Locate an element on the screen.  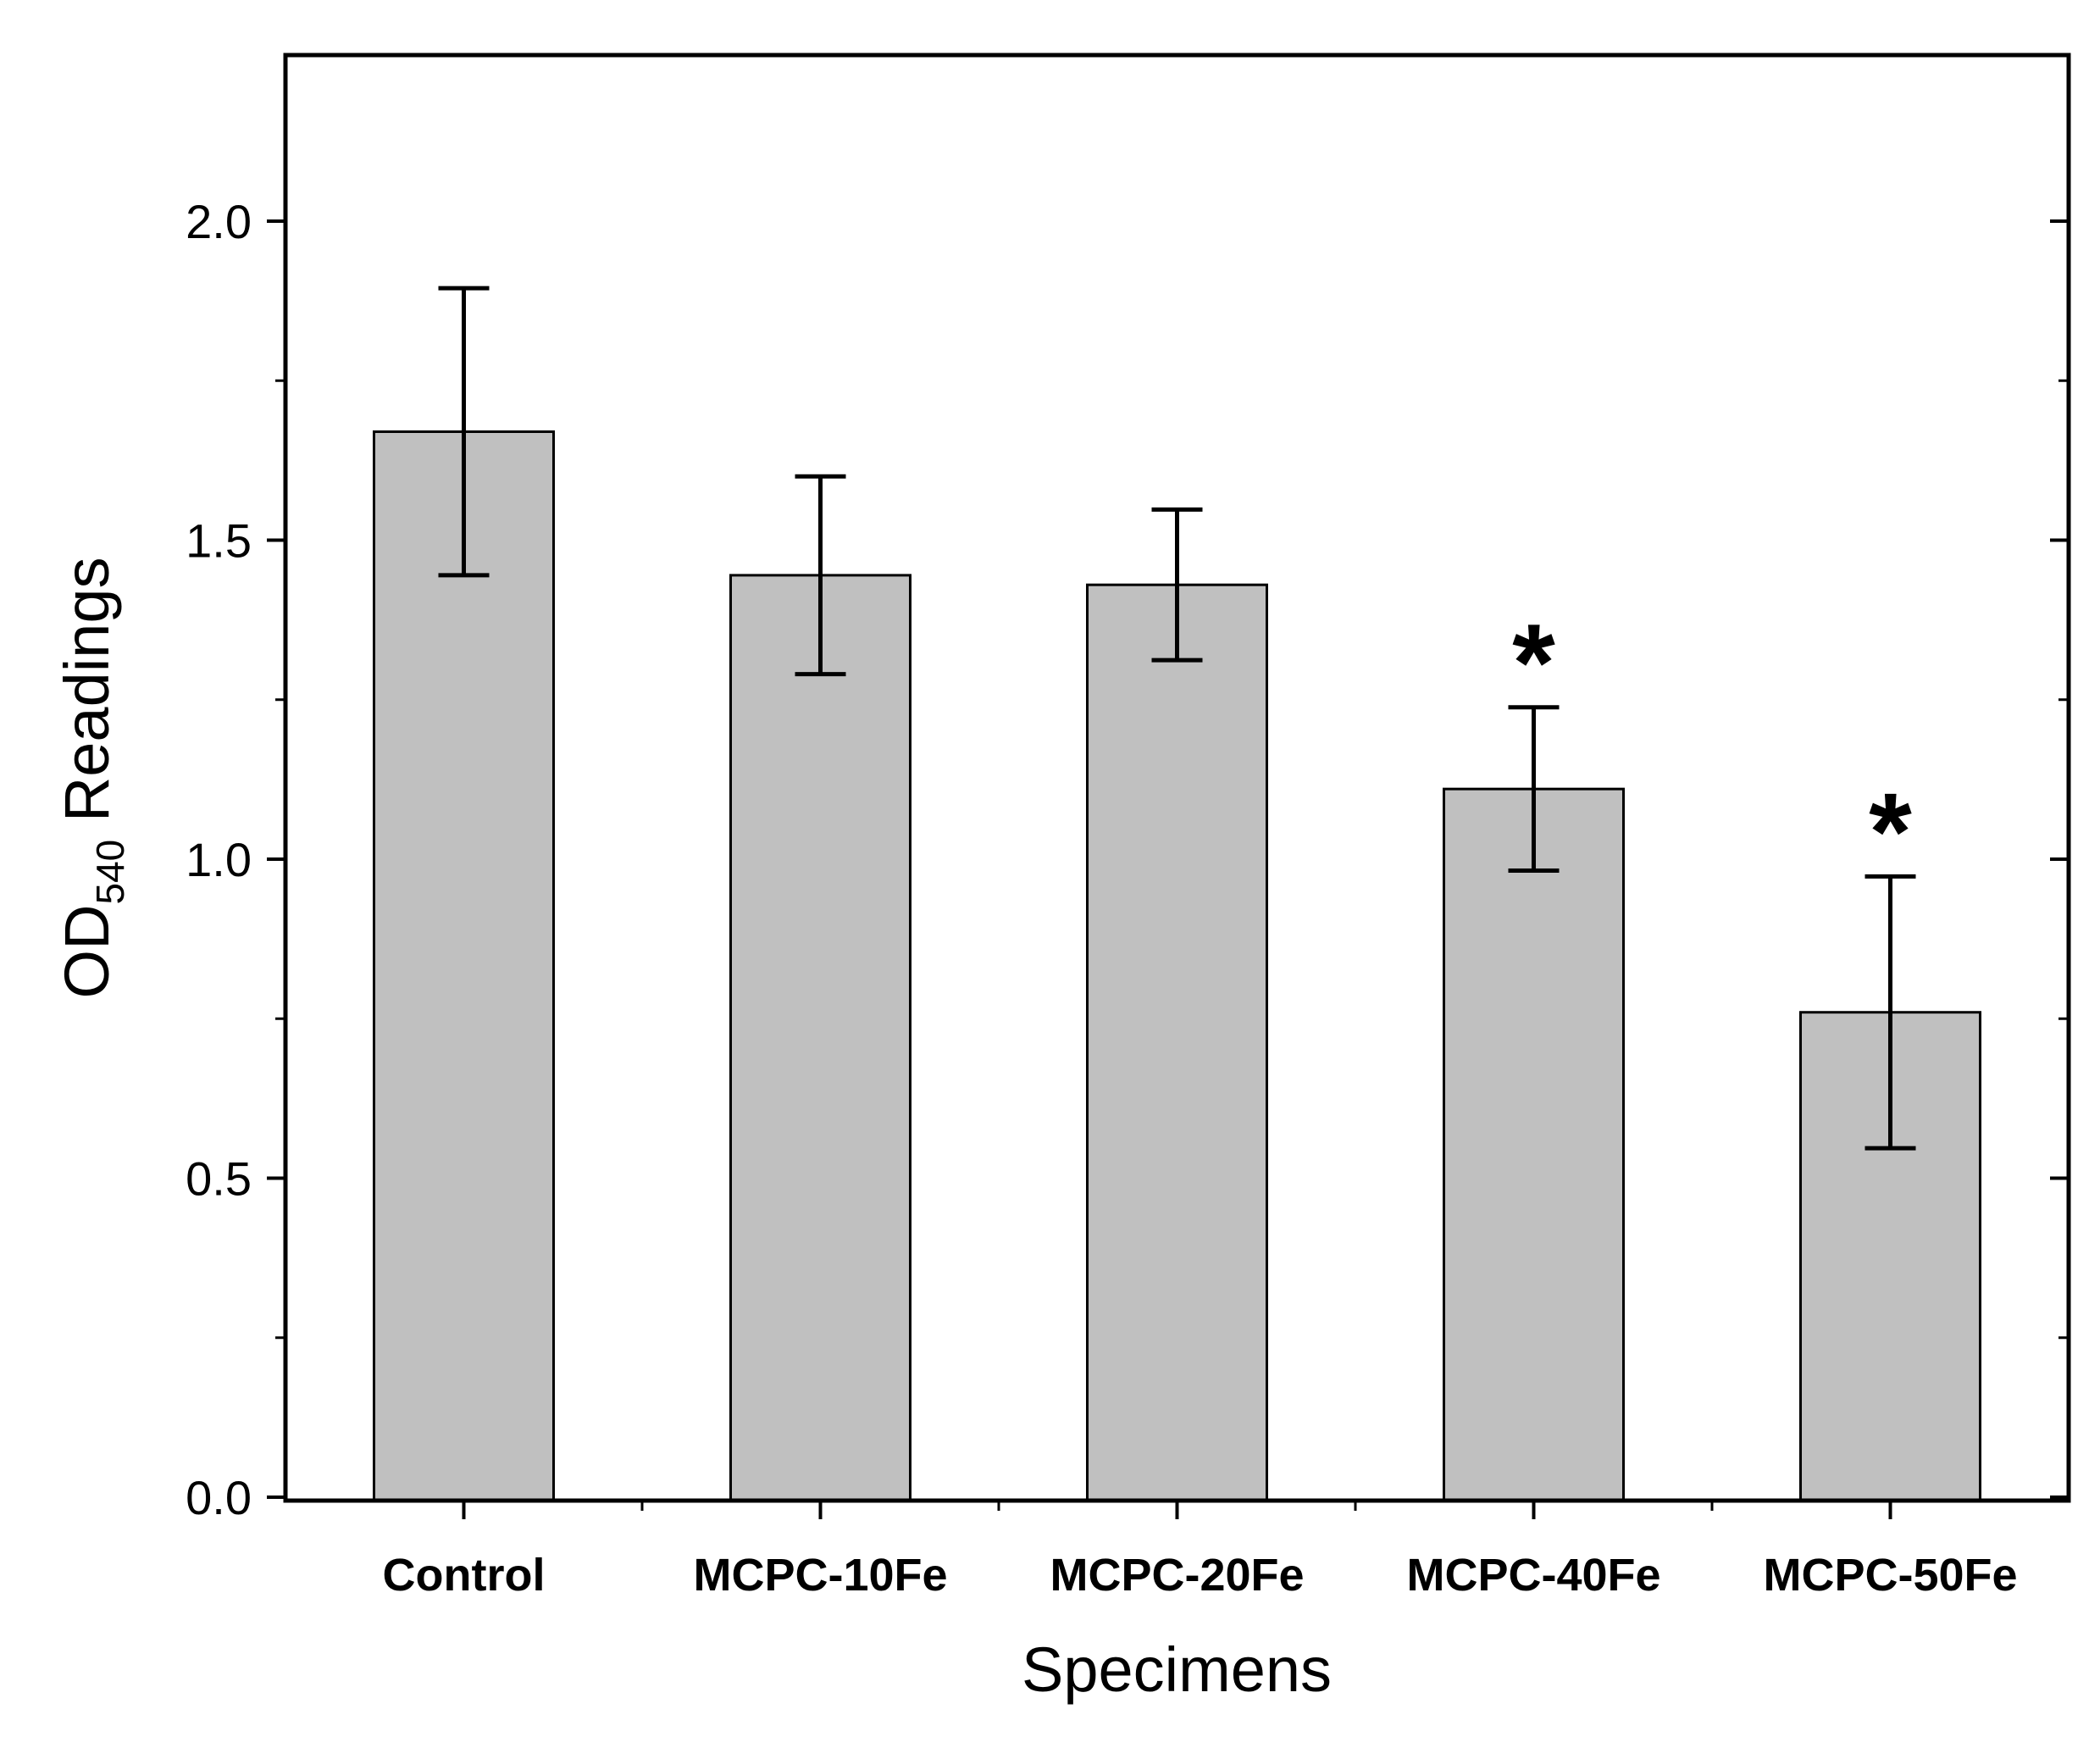
bar-mcpc-10fe is located at coordinates (820, 1038).